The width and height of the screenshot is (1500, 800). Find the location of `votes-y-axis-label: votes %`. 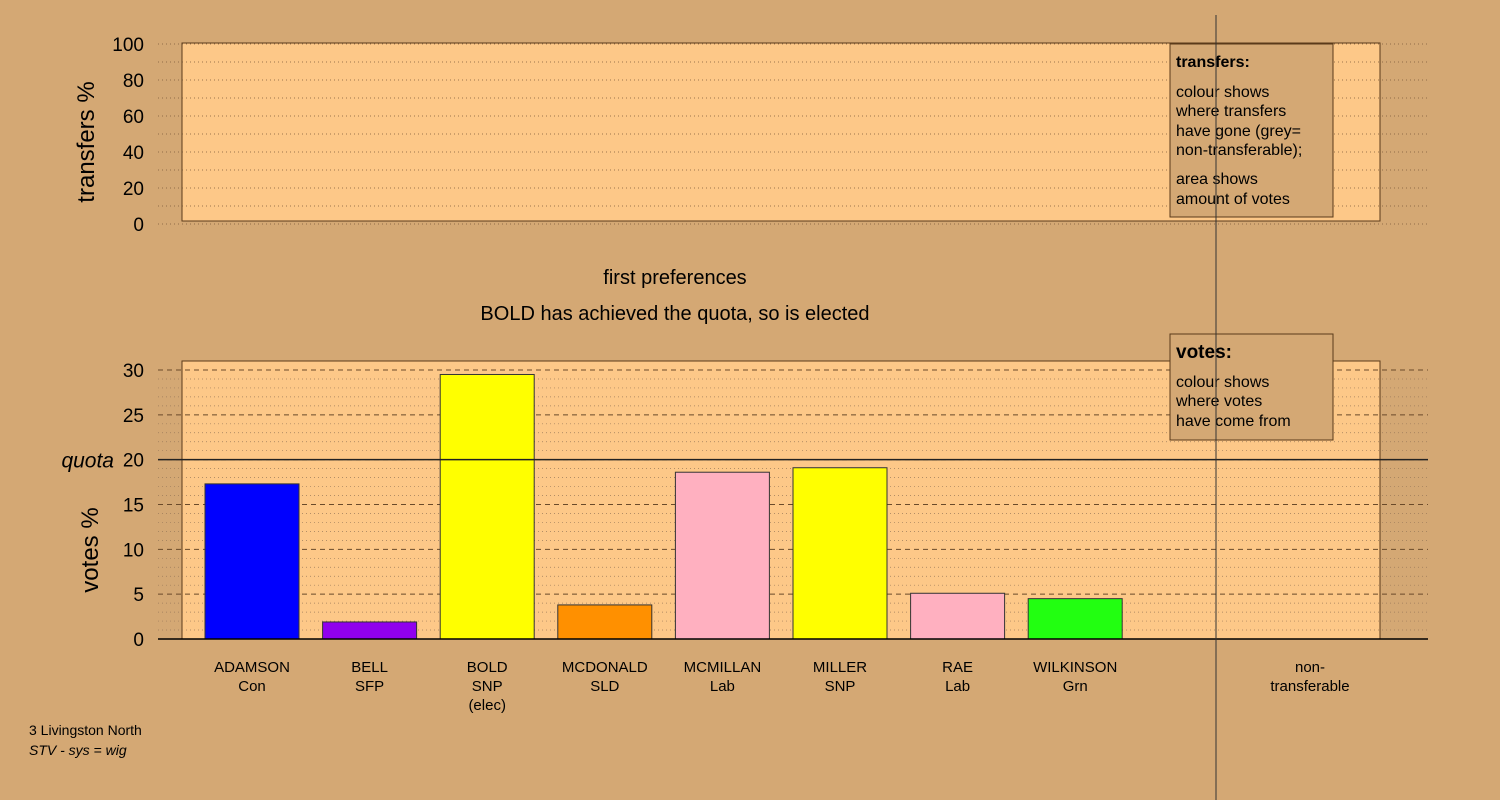

votes-y-axis-label: votes % is located at coordinates (90, 549).